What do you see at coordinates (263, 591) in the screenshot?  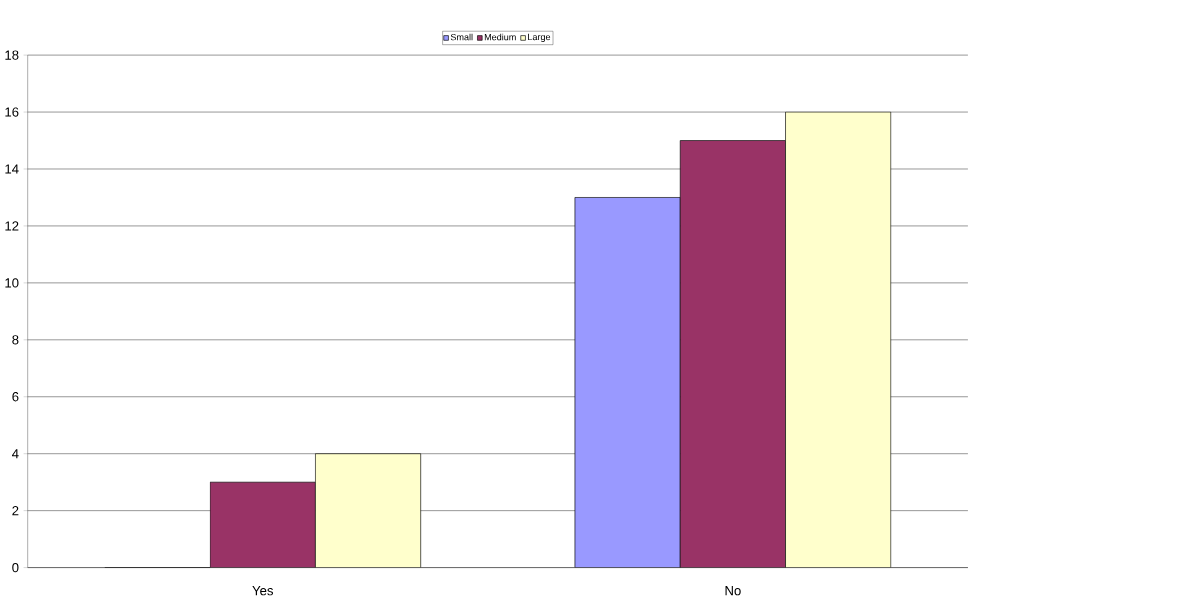 I see `x-tick-label: Yes` at bounding box center [263, 591].